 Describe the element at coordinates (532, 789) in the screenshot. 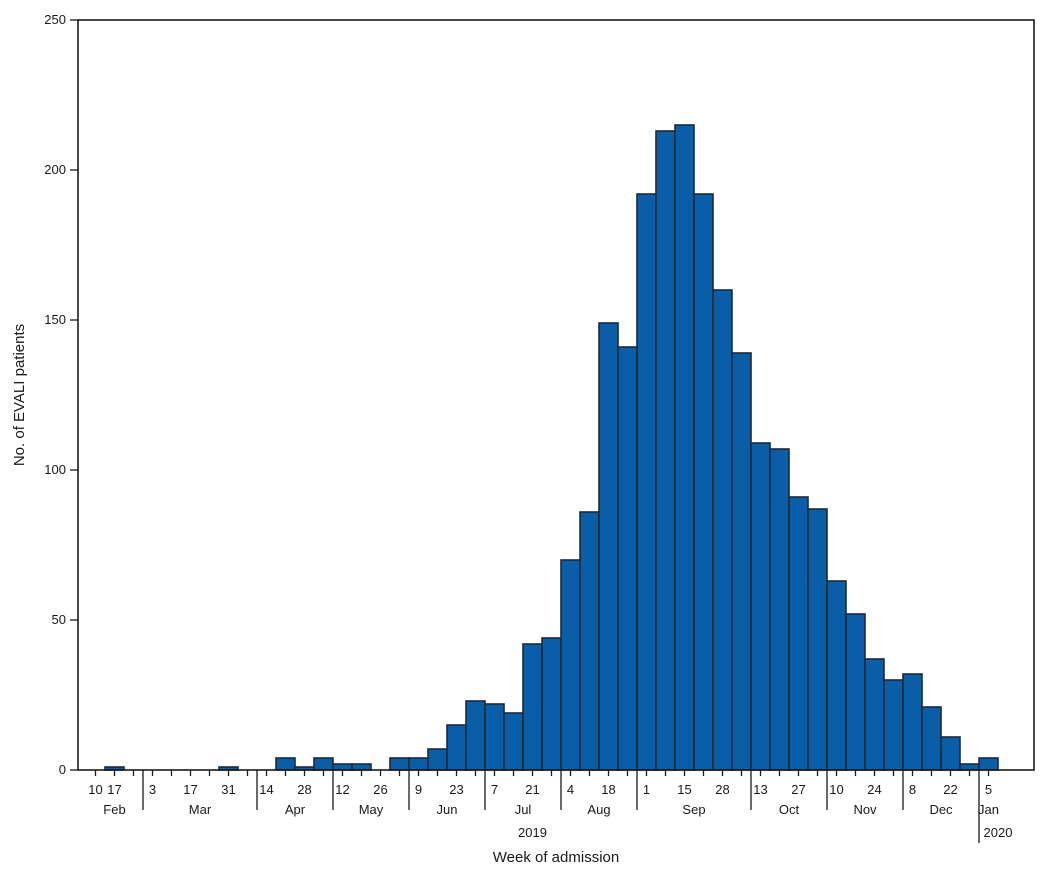

I see `x-week-label: 21` at that location.